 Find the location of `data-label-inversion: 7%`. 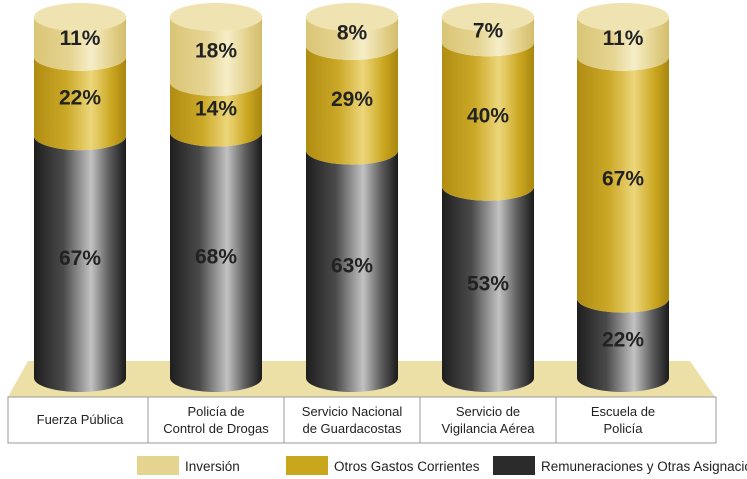

data-label-inversion: 7% is located at coordinates (488, 31).